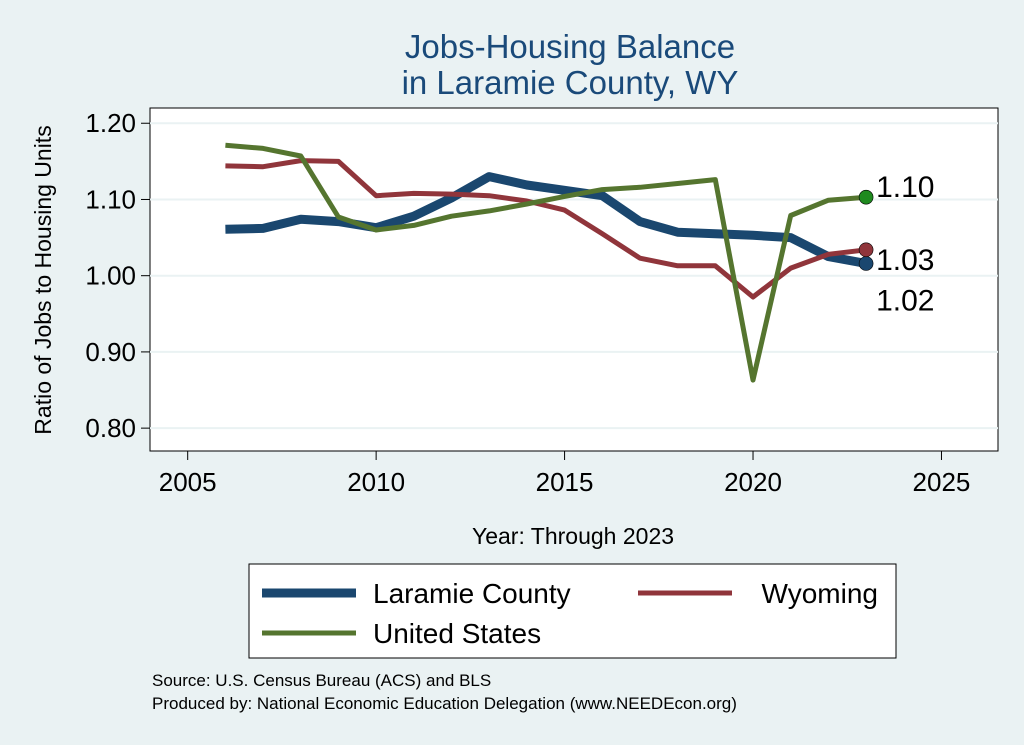 The width and height of the screenshot is (1024, 745). What do you see at coordinates (942, 482) in the screenshot?
I see `x-tick-label: 2025` at bounding box center [942, 482].